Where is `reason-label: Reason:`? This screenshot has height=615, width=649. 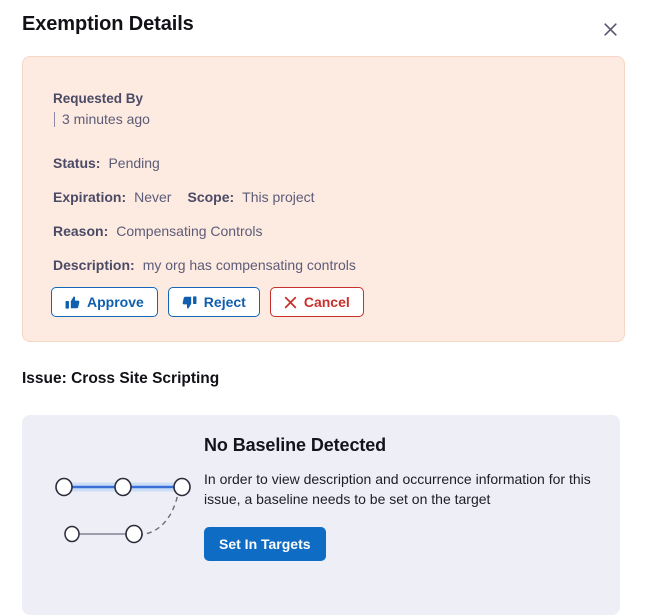
reason-label: Reason: is located at coordinates (81, 231).